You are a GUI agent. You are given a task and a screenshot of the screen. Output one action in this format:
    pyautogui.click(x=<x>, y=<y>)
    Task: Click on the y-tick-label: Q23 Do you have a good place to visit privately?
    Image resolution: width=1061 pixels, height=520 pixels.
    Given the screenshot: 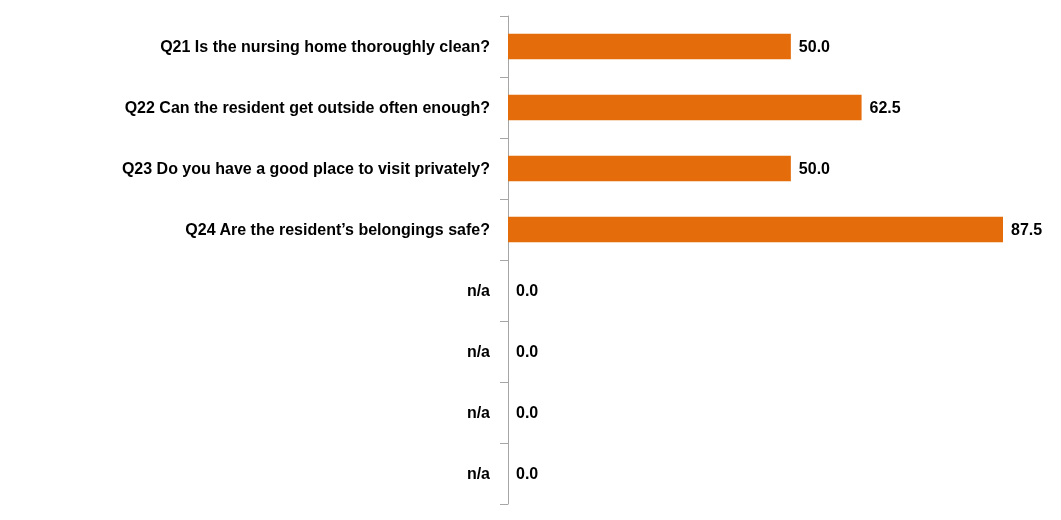 What is the action you would take?
    pyautogui.click(x=305, y=168)
    